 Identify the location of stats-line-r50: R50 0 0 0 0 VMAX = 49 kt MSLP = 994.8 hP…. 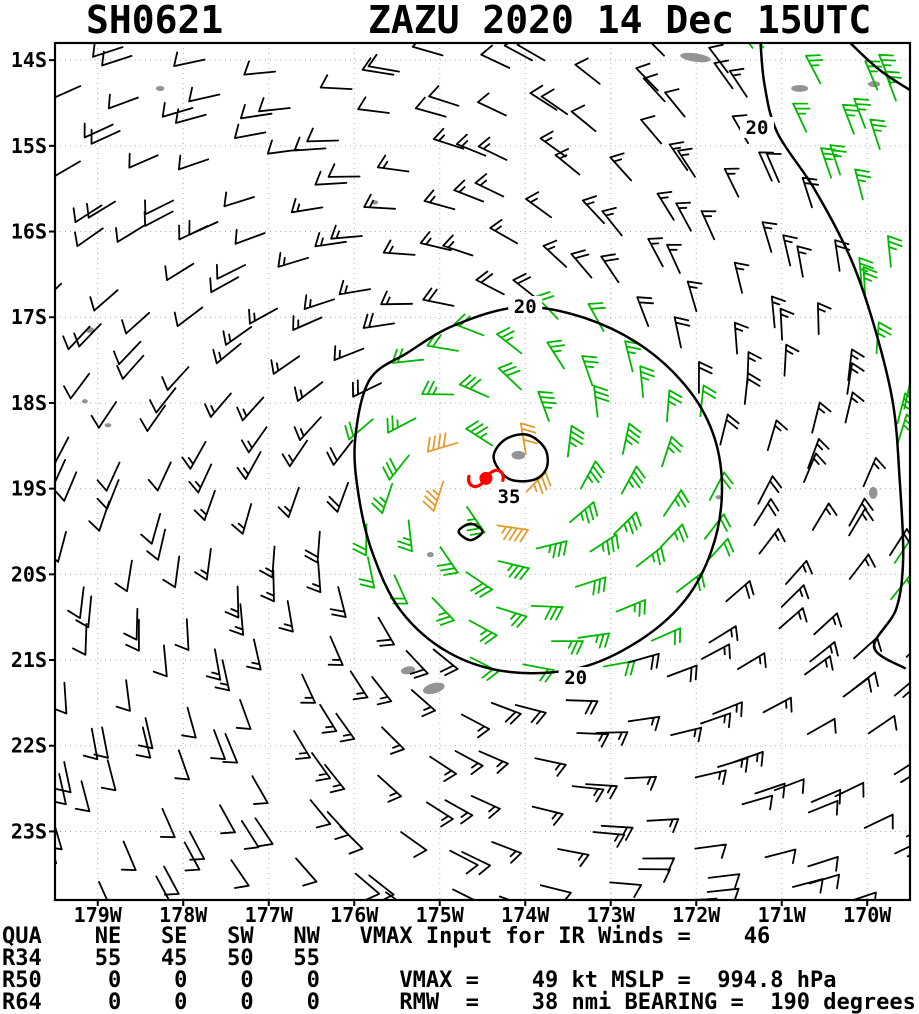
(419, 980).